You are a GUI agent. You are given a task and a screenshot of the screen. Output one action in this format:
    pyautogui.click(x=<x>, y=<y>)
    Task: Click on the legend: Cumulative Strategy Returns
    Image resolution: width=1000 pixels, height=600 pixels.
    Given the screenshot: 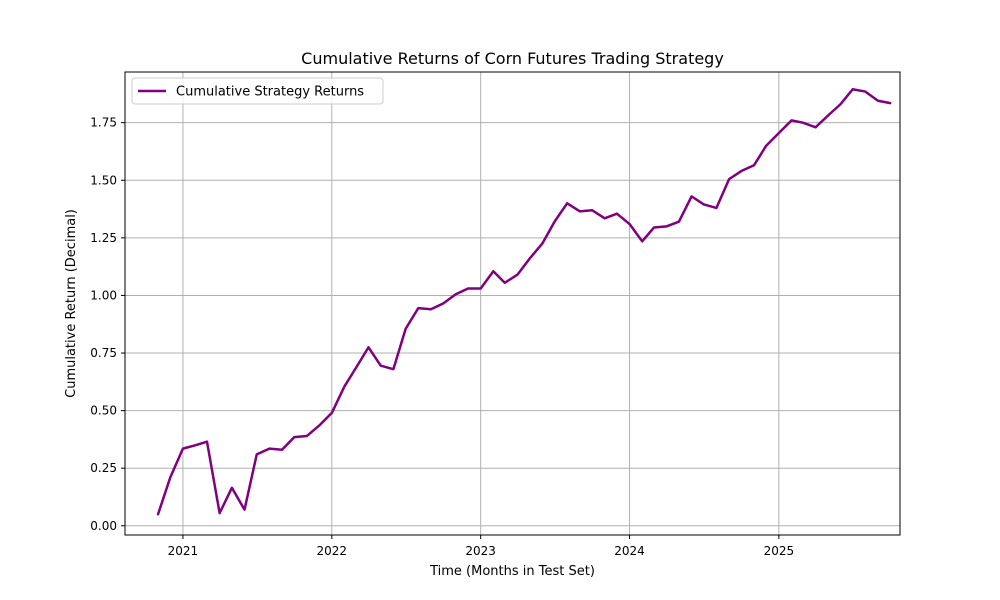 What is the action you would take?
    pyautogui.click(x=257, y=91)
    